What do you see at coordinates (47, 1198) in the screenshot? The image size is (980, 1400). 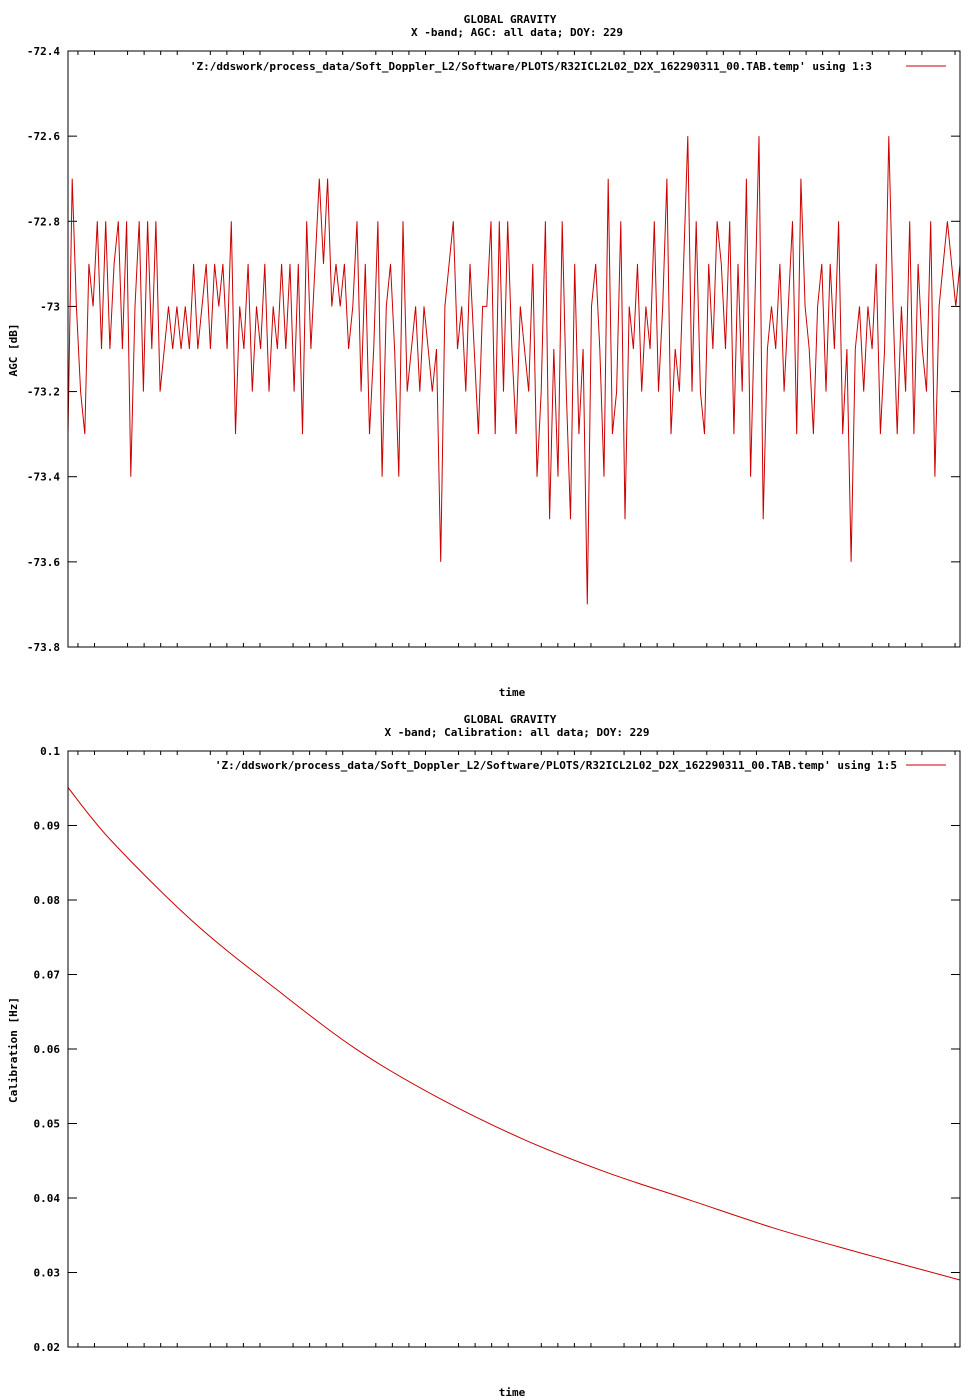 I see `y-tick-label: 0.04` at bounding box center [47, 1198].